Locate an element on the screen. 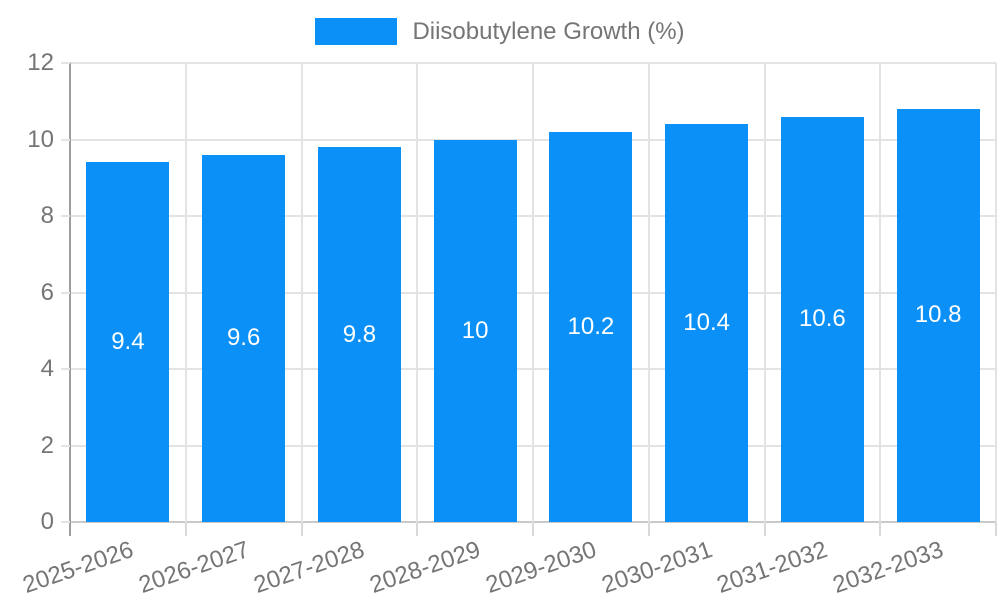  bar-value-label: 9.6 is located at coordinates (243, 338).